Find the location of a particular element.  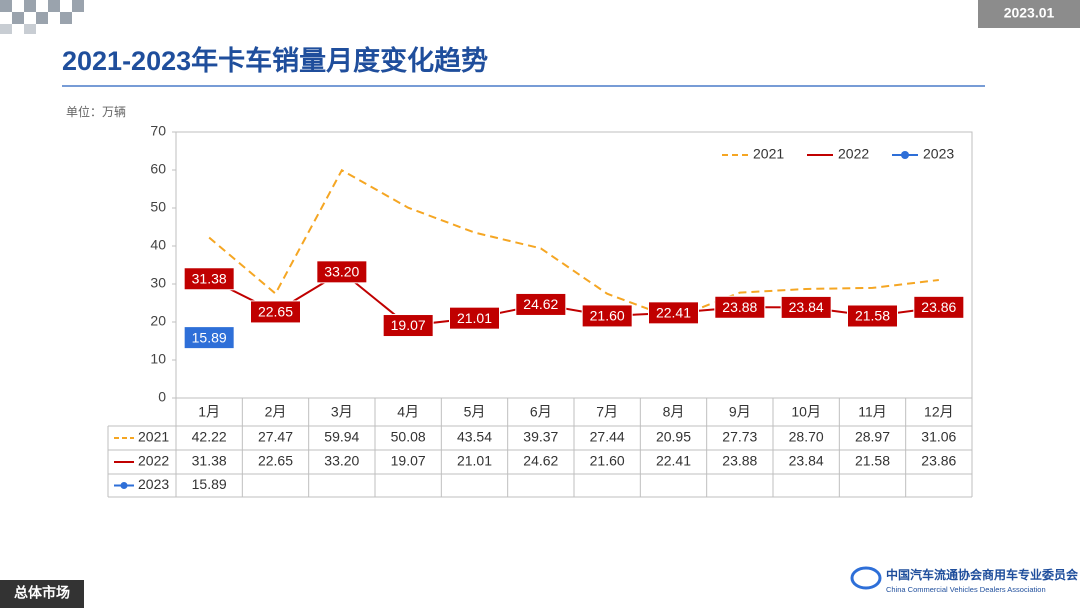

legend-label: 2023 is located at coordinates (938, 154).